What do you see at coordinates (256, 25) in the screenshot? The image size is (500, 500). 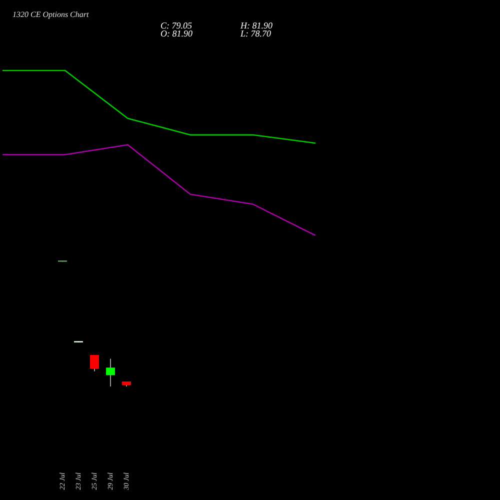 I see `text: H: 81.90` at bounding box center [256, 25].